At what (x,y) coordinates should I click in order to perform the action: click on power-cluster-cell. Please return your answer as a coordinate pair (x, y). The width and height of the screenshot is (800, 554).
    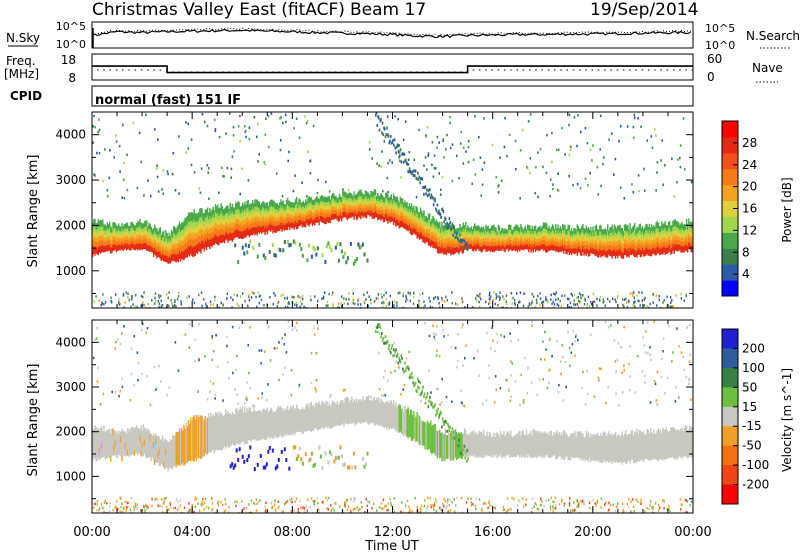
    Looking at the image, I should click on (283, 250).